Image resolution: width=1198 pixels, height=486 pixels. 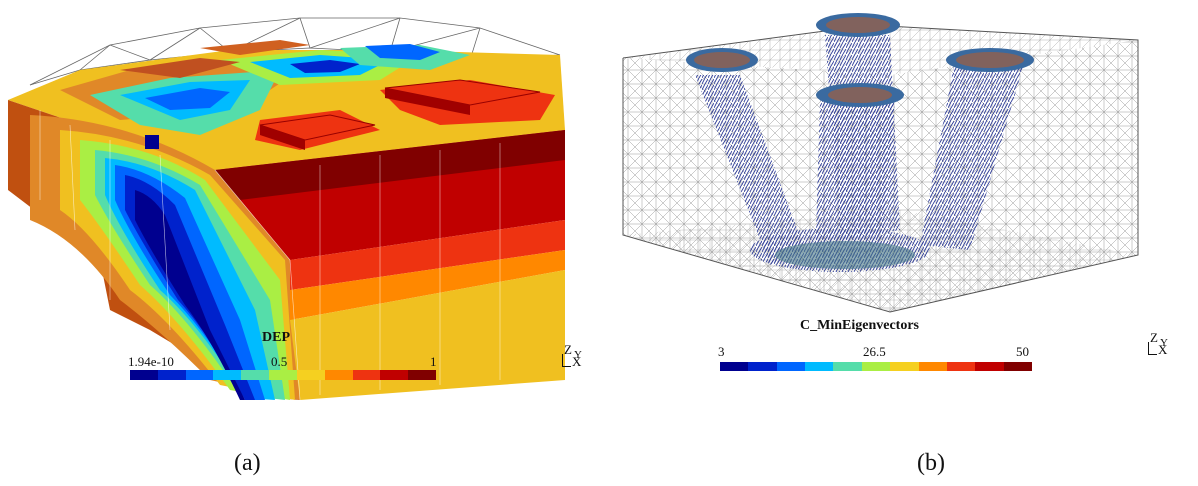 I want to click on colorbar-title: C_MinEigenvectors, so click(x=859, y=325).